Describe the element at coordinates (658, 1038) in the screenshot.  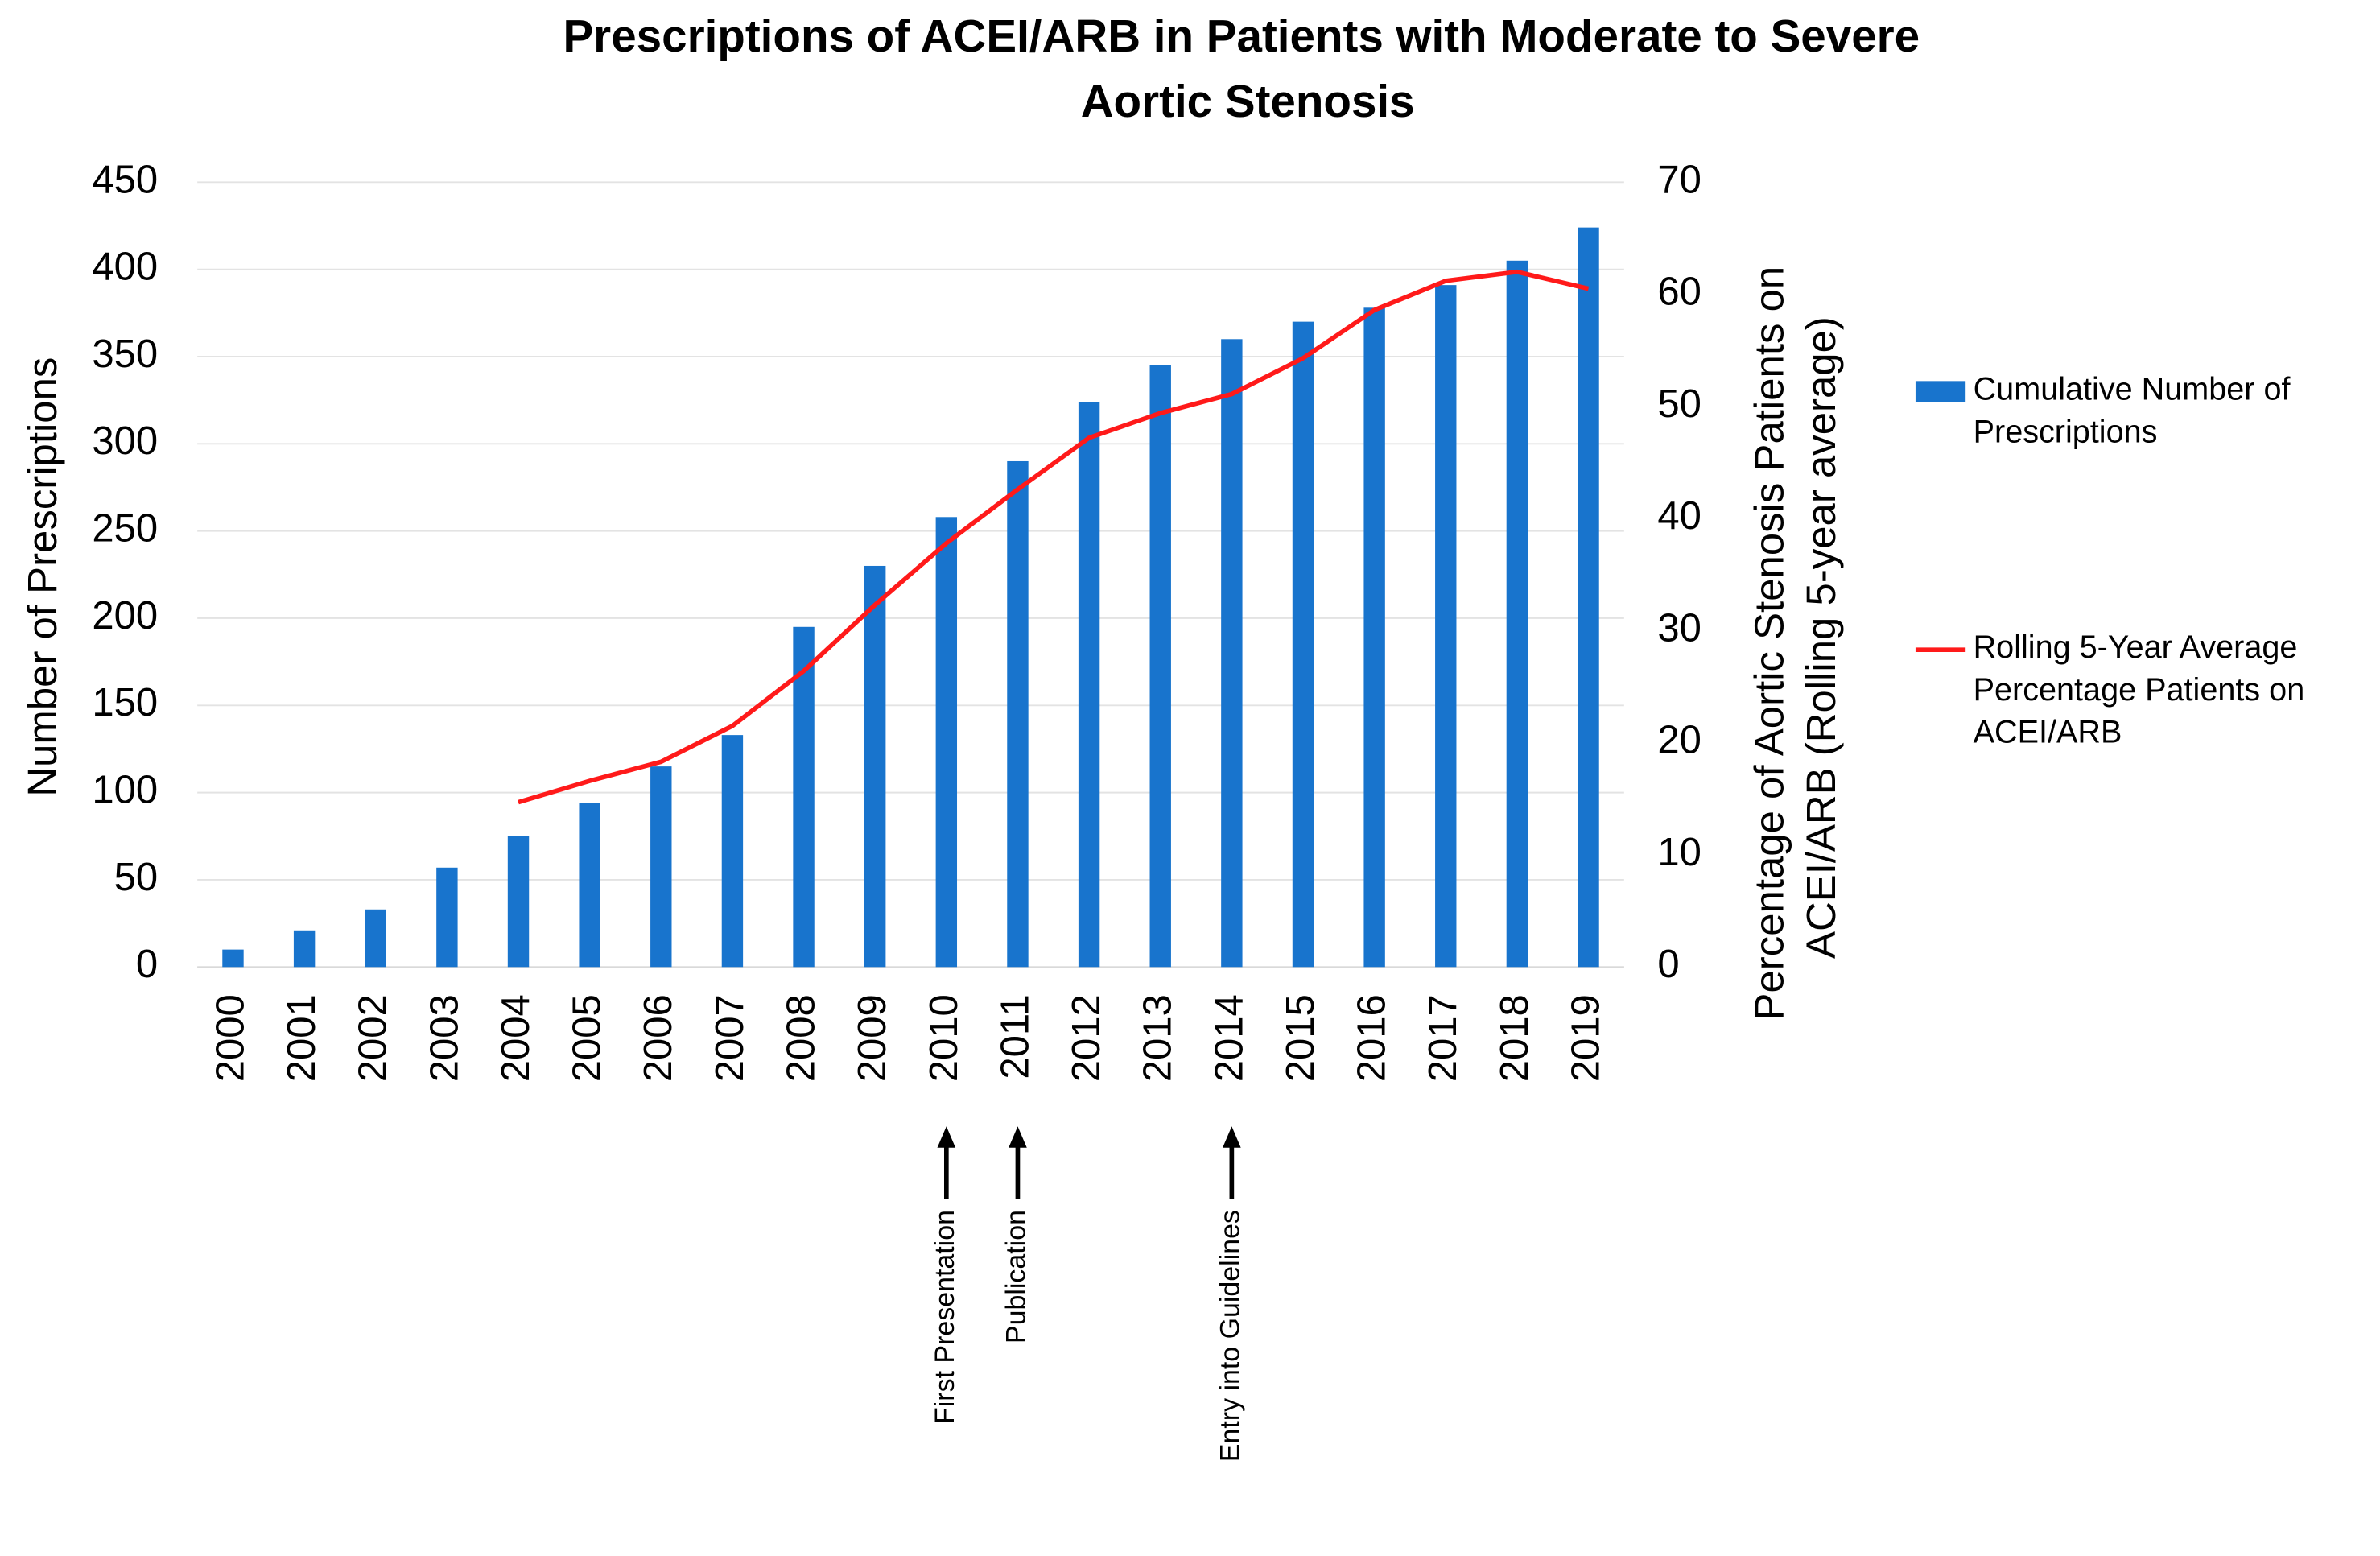
I see `x-tick-label: 2006` at that location.